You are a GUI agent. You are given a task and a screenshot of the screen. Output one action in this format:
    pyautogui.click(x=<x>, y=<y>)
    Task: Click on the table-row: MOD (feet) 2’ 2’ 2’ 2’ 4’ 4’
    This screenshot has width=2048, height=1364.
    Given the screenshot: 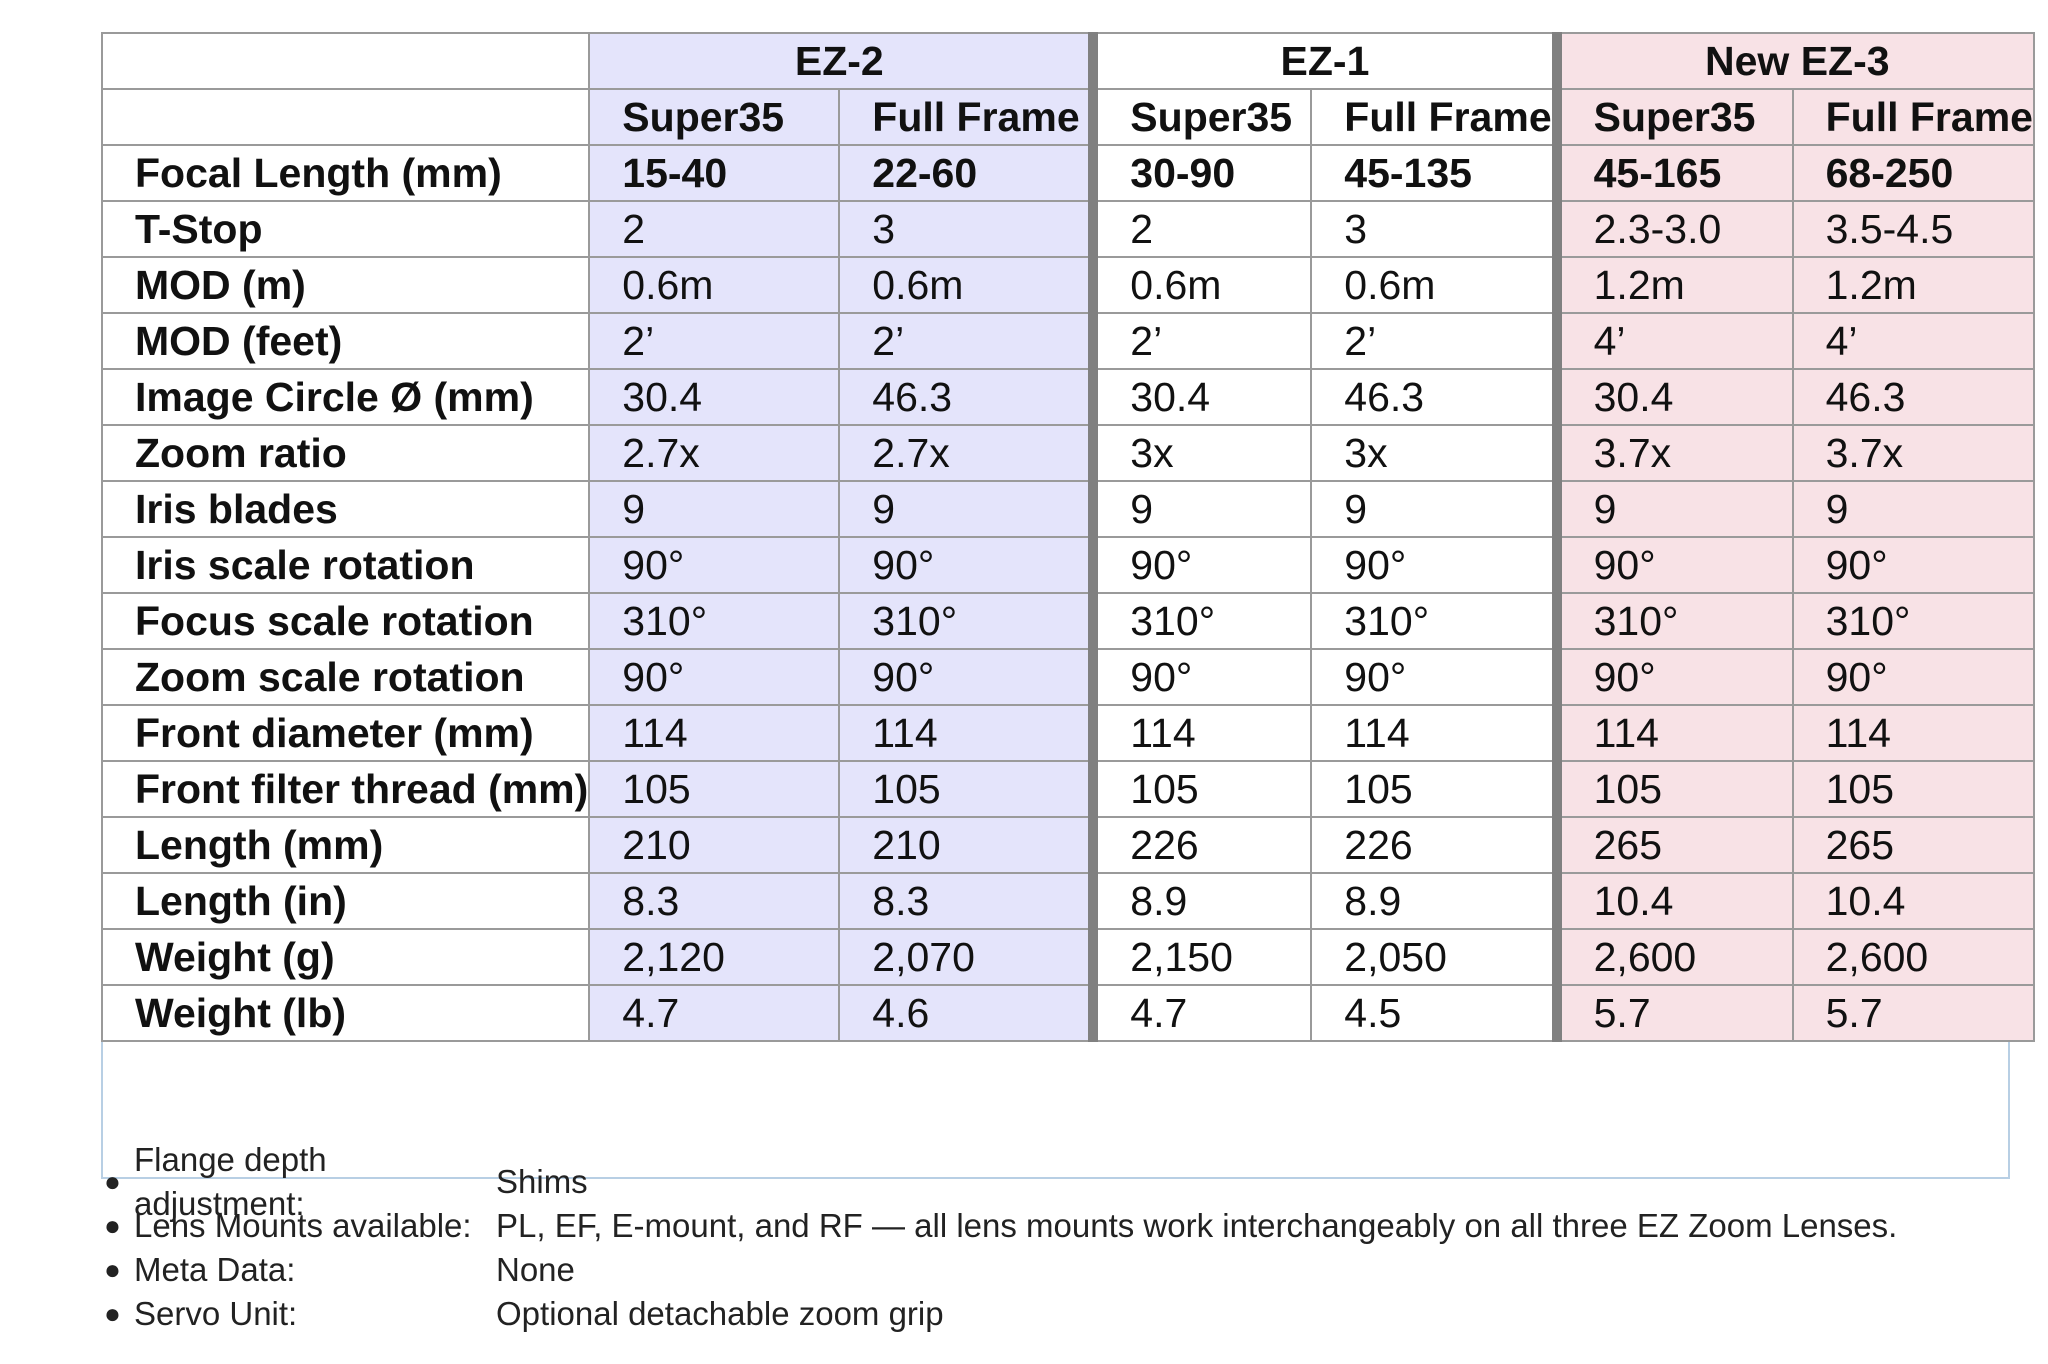 What is the action you would take?
    pyautogui.click(x=1067, y=341)
    